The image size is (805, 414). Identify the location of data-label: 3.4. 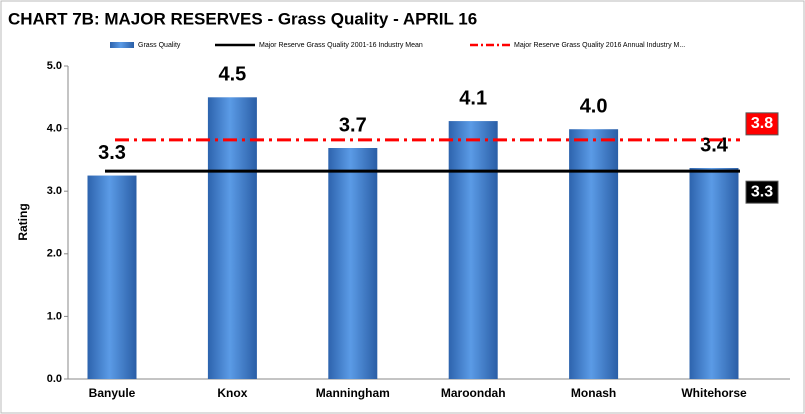
(714, 145).